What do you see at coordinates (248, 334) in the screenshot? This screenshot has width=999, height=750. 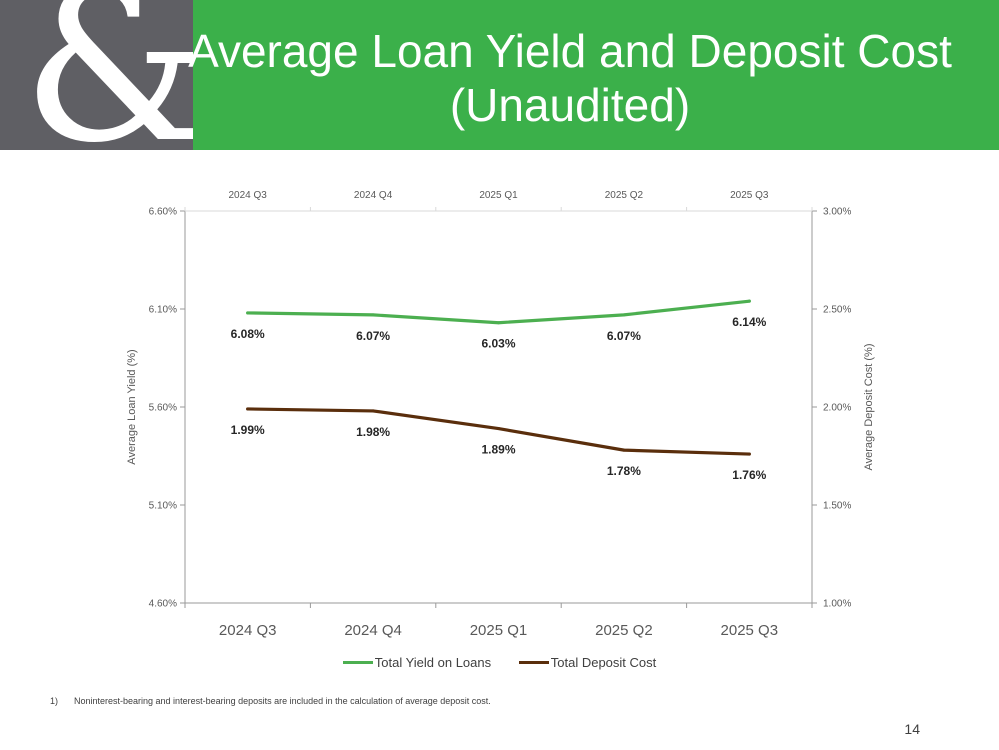 I see `data-label-loans: 6.08%` at bounding box center [248, 334].